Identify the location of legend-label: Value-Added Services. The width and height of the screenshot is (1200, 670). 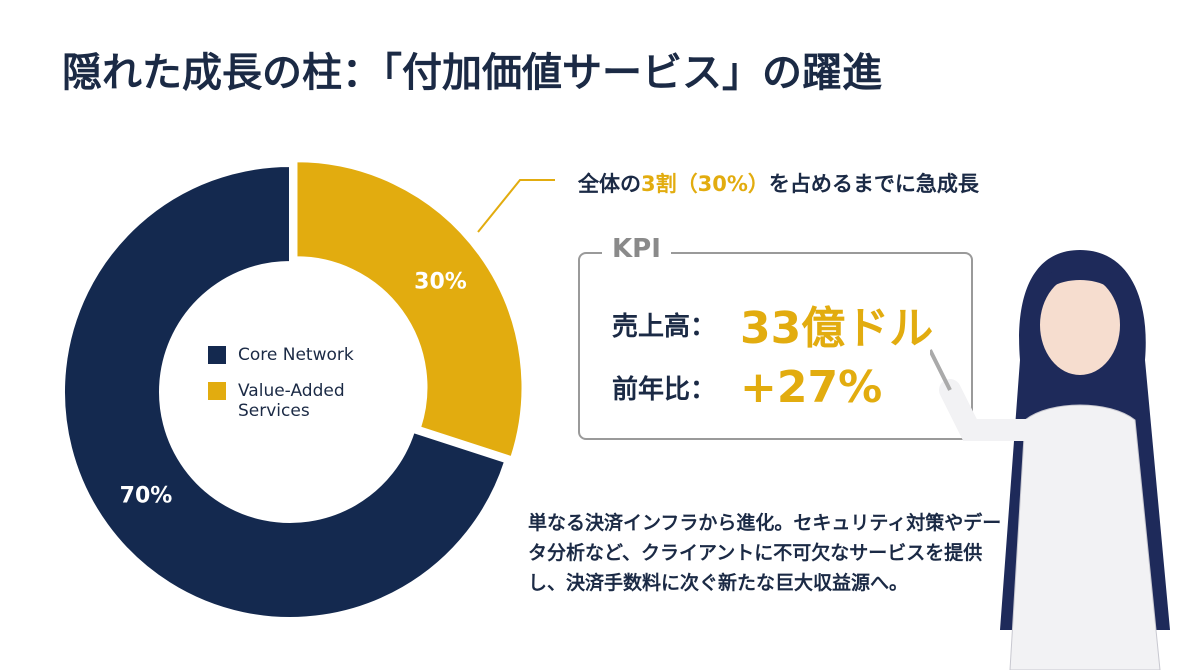
(291, 401).